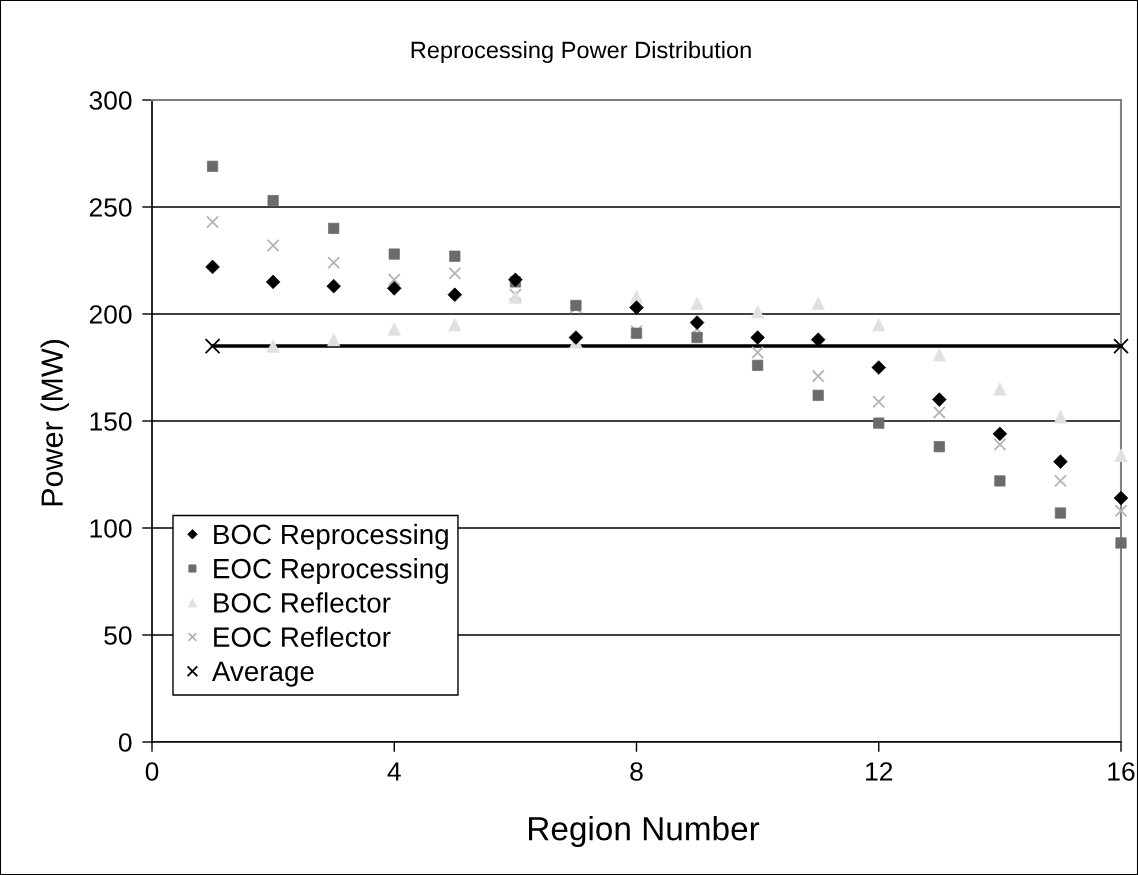 The height and width of the screenshot is (875, 1138). I want to click on chart-title: Reprocessing Power Distribution, so click(581, 52).